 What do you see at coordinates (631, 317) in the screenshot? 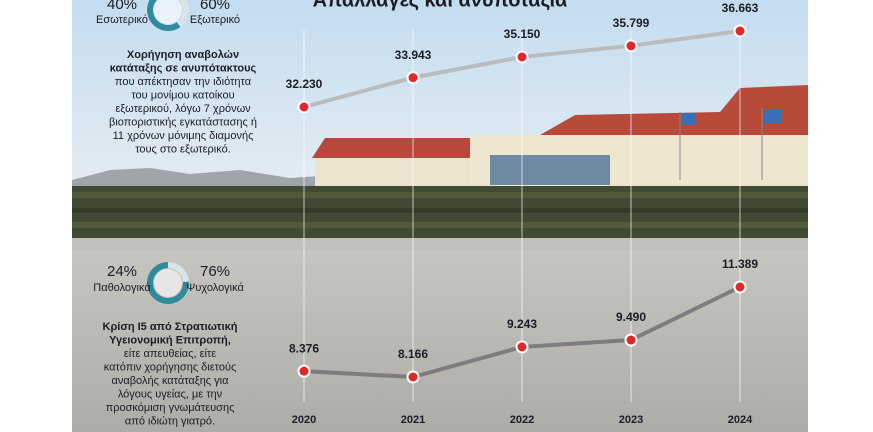
I see `data-label: 9.490` at bounding box center [631, 317].